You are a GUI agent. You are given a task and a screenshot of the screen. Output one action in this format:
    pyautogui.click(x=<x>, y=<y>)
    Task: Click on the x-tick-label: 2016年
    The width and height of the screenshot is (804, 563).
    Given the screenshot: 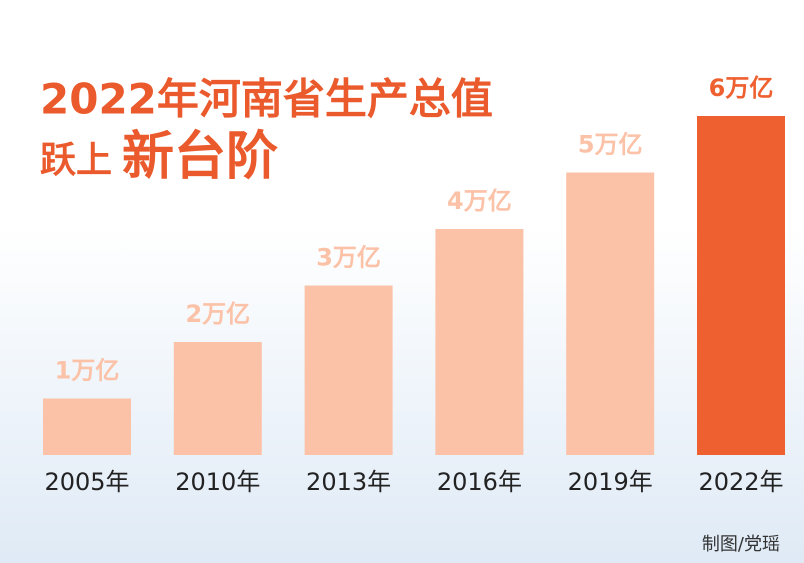 What is the action you would take?
    pyautogui.click(x=479, y=482)
    